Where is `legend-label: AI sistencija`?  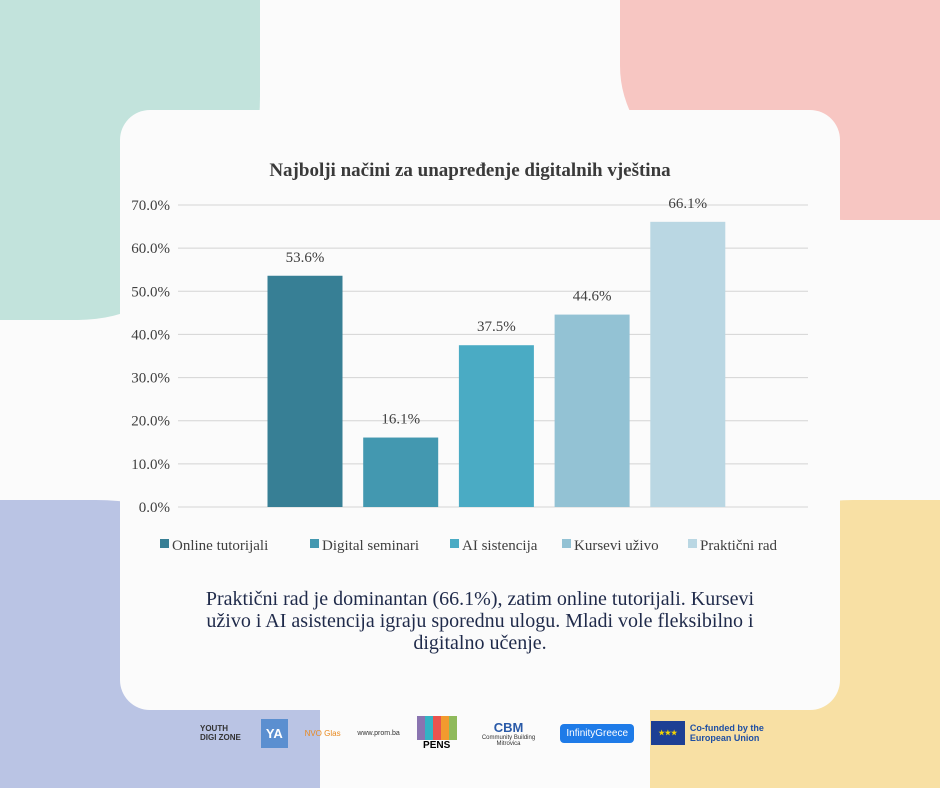
legend-label: AI sistencija is located at coordinates (500, 546).